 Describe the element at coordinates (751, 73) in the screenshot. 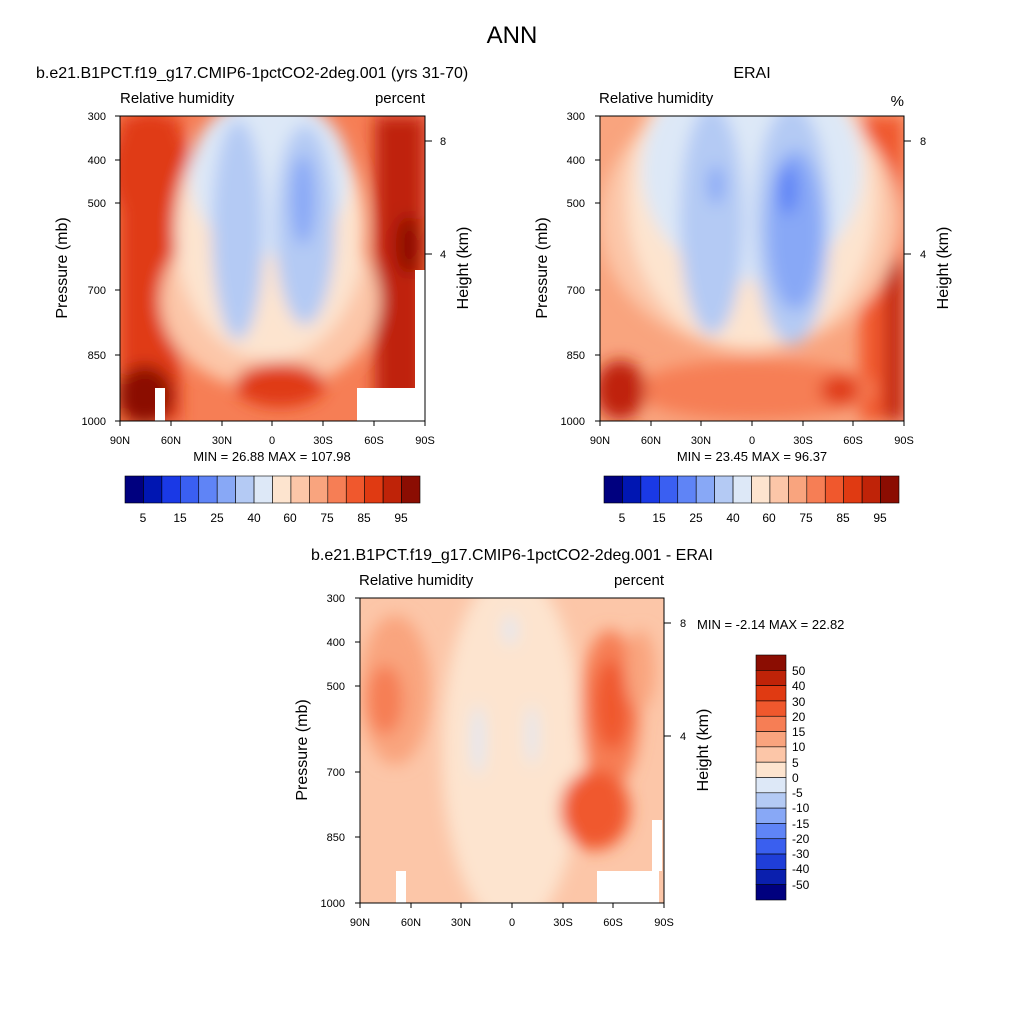

I see `panel-title: ERAI` at that location.